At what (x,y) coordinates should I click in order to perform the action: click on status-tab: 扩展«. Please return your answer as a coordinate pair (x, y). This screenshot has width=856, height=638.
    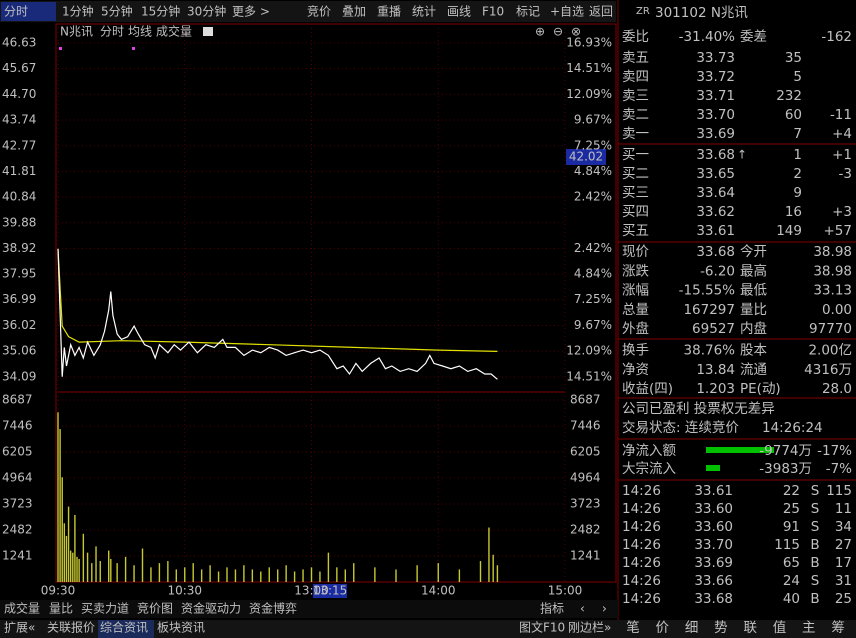
    Looking at the image, I should click on (19, 628).